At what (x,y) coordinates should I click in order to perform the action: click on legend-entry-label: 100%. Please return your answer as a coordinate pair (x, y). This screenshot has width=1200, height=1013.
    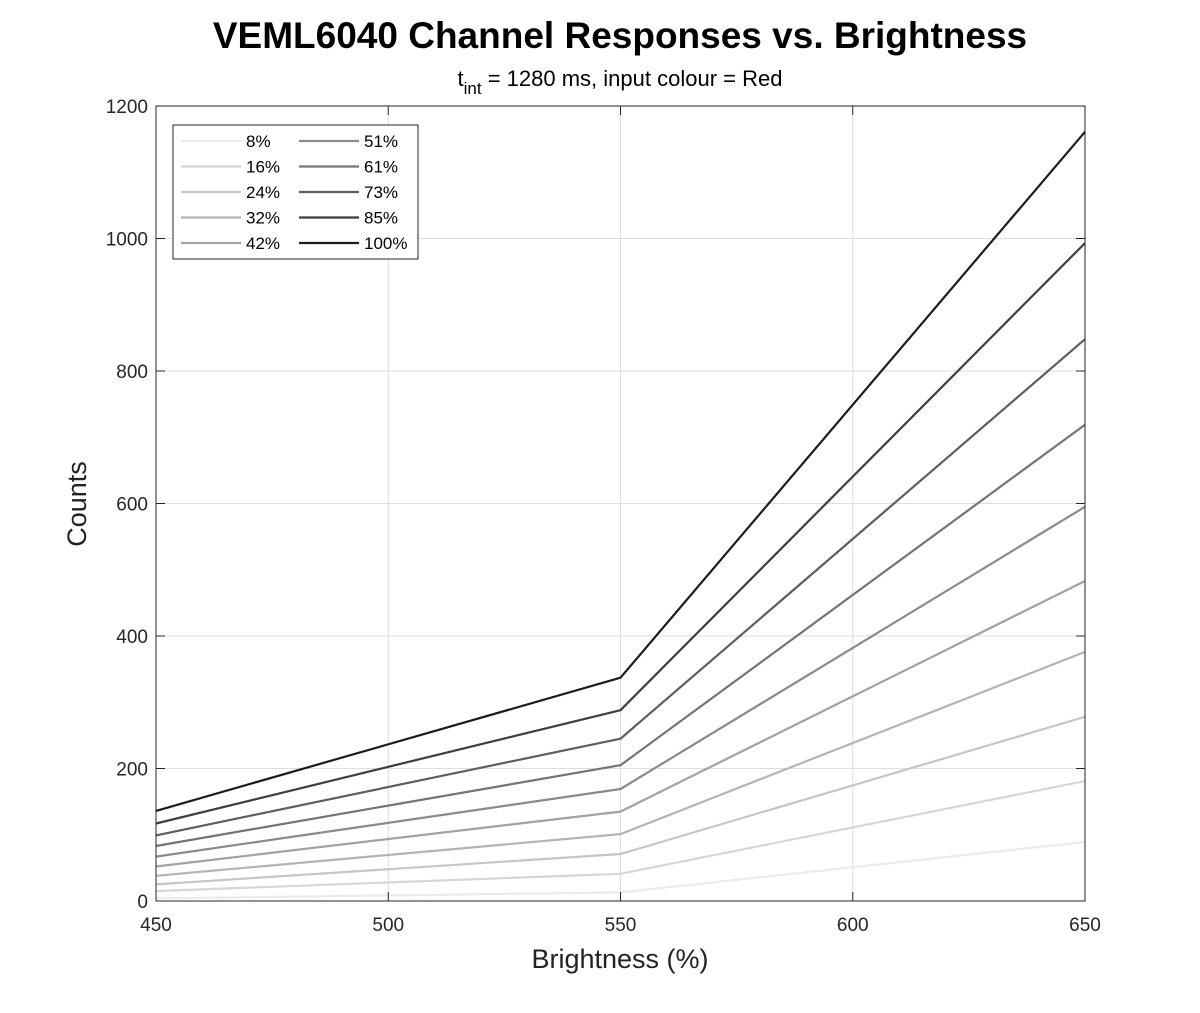
    Looking at the image, I should click on (385, 243).